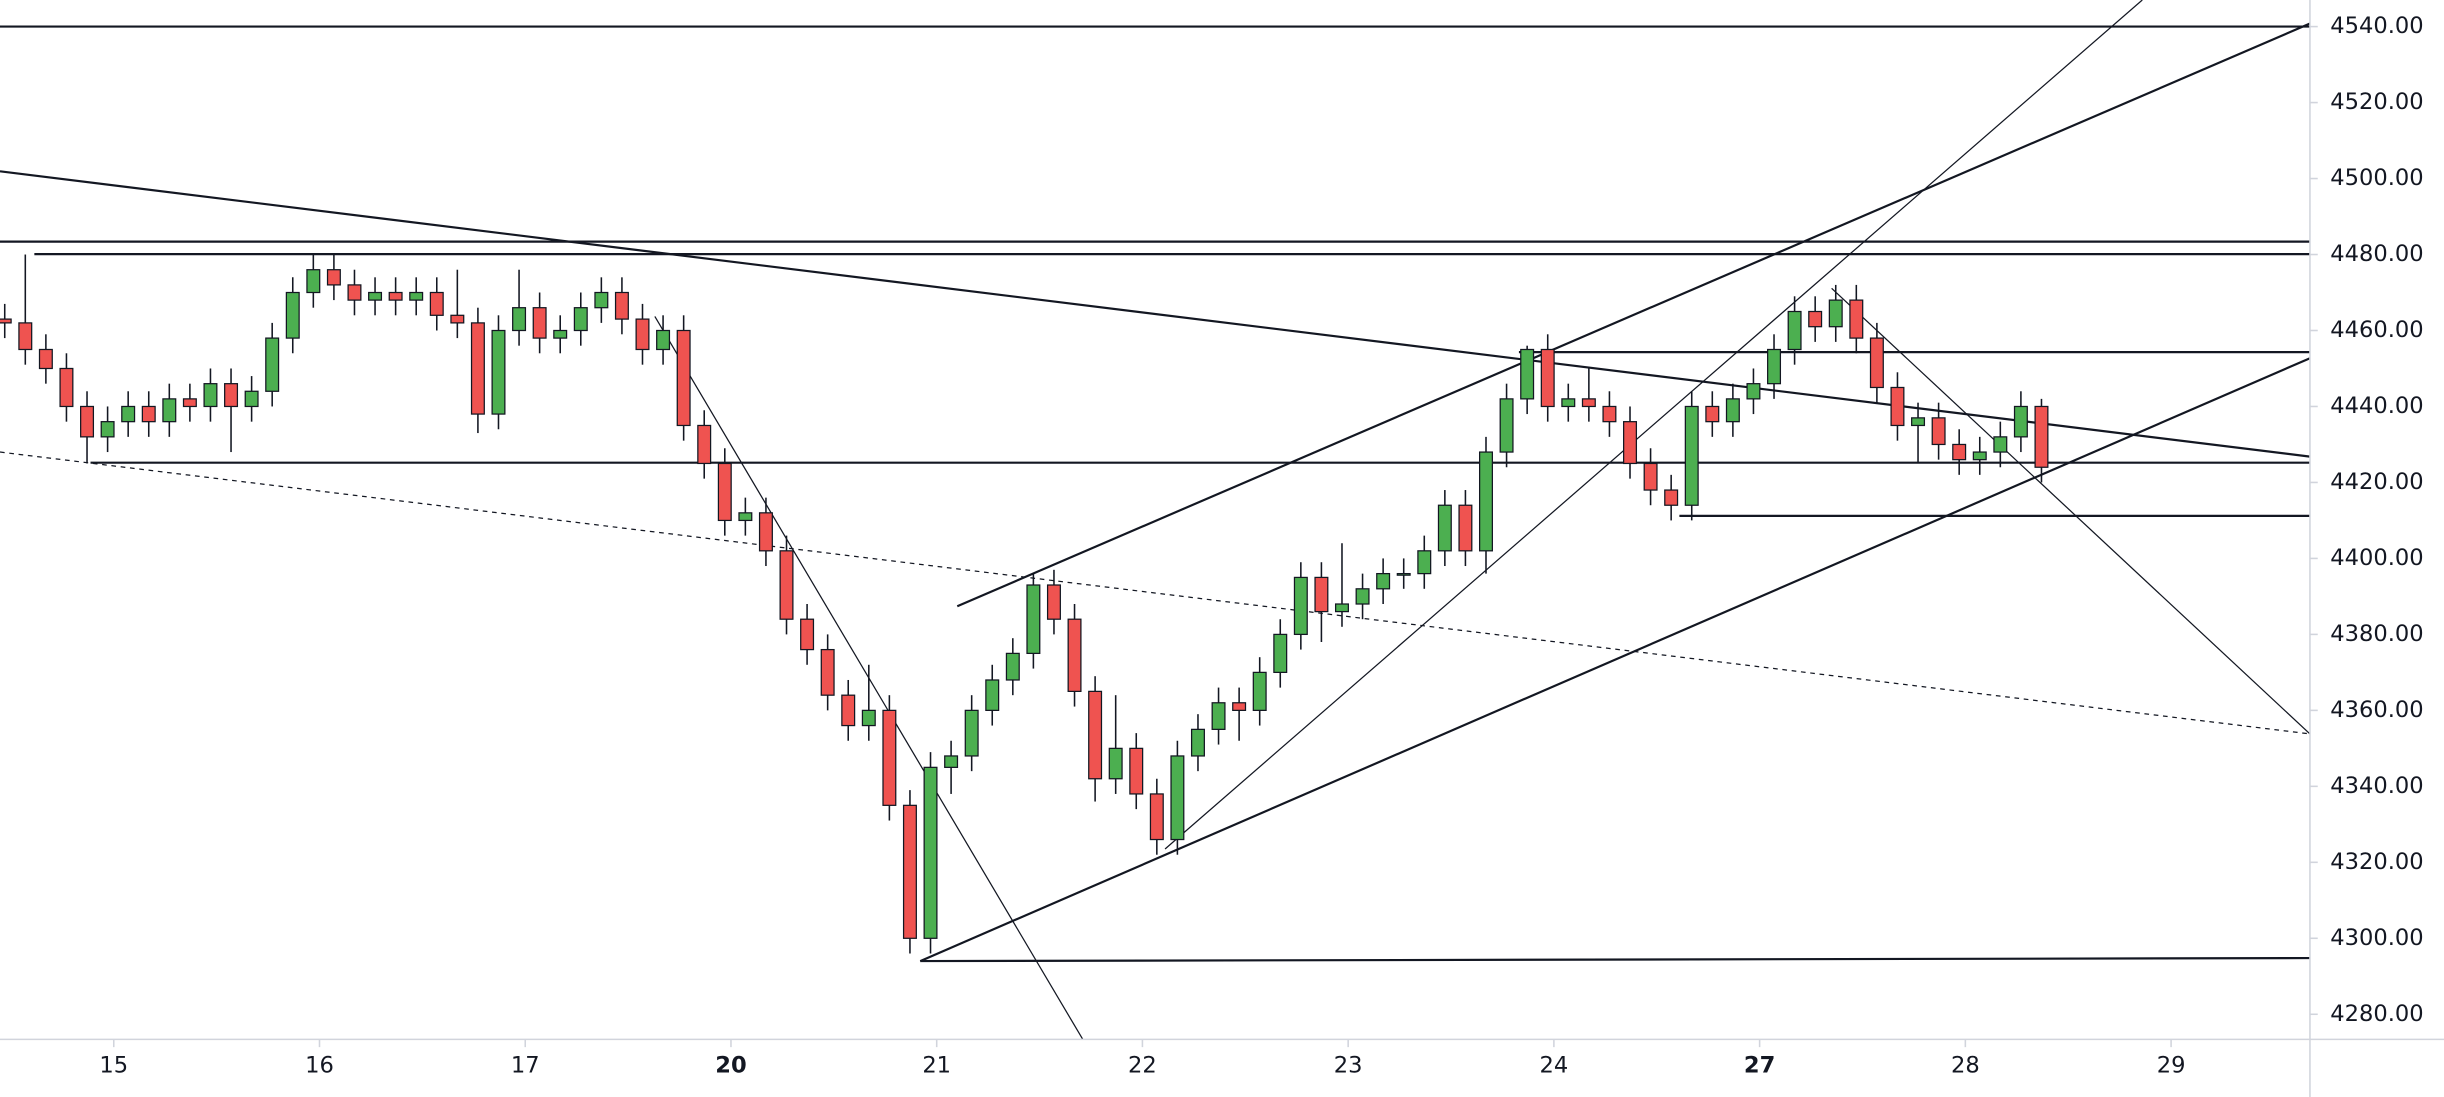  I want to click on y-tick-label: 4340.00, so click(2376, 786).